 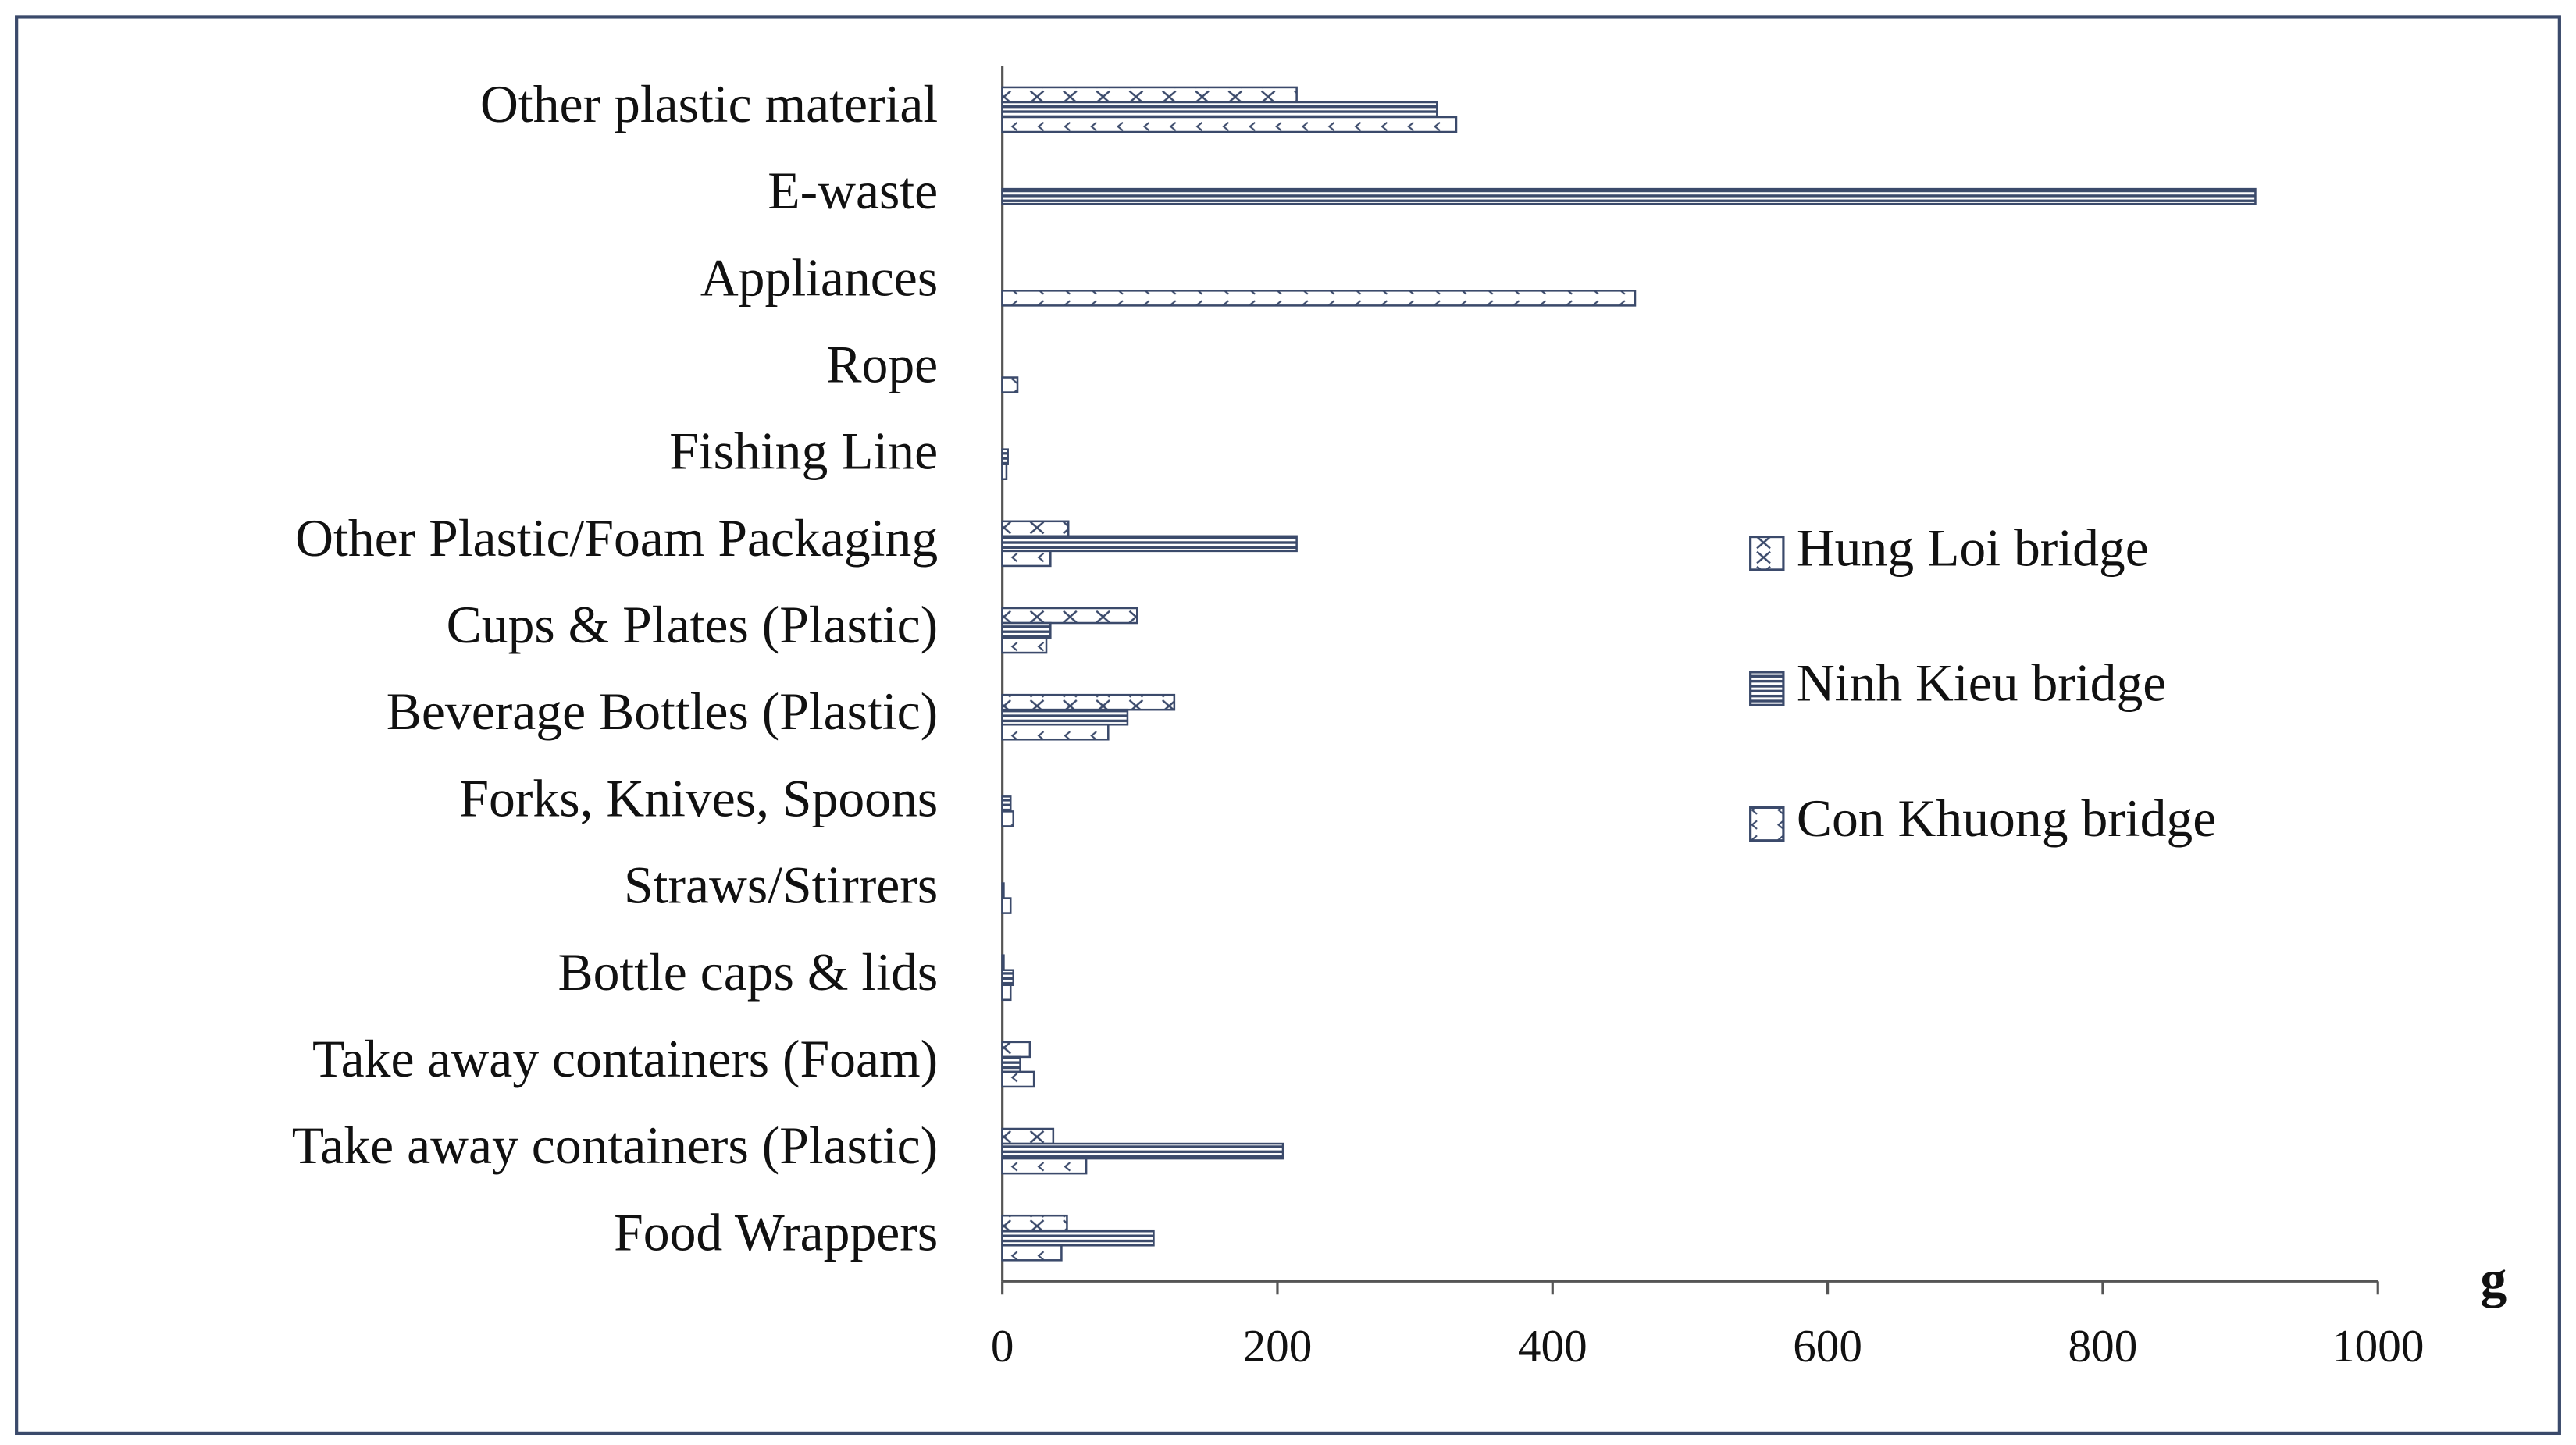 I want to click on y-tick-label: Food Wrappers, so click(x=776, y=1233).